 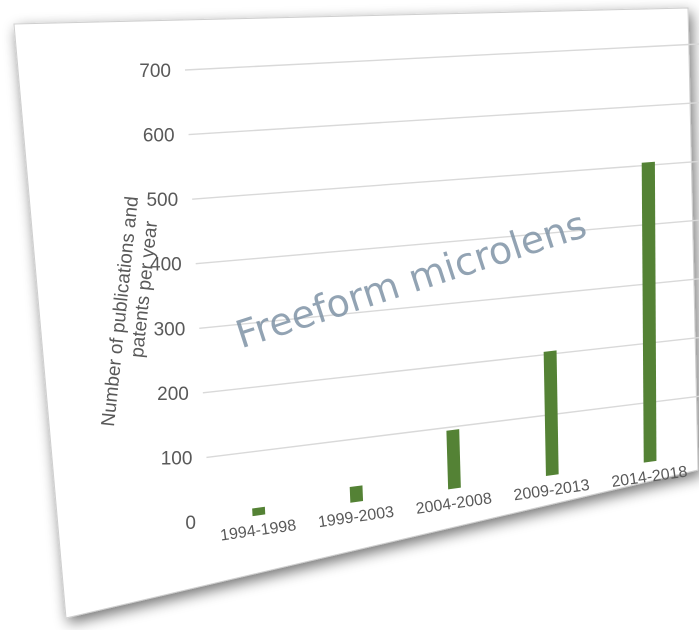 What do you see at coordinates (170, 329) in the screenshot?
I see `y-tick-label: 300` at bounding box center [170, 329].